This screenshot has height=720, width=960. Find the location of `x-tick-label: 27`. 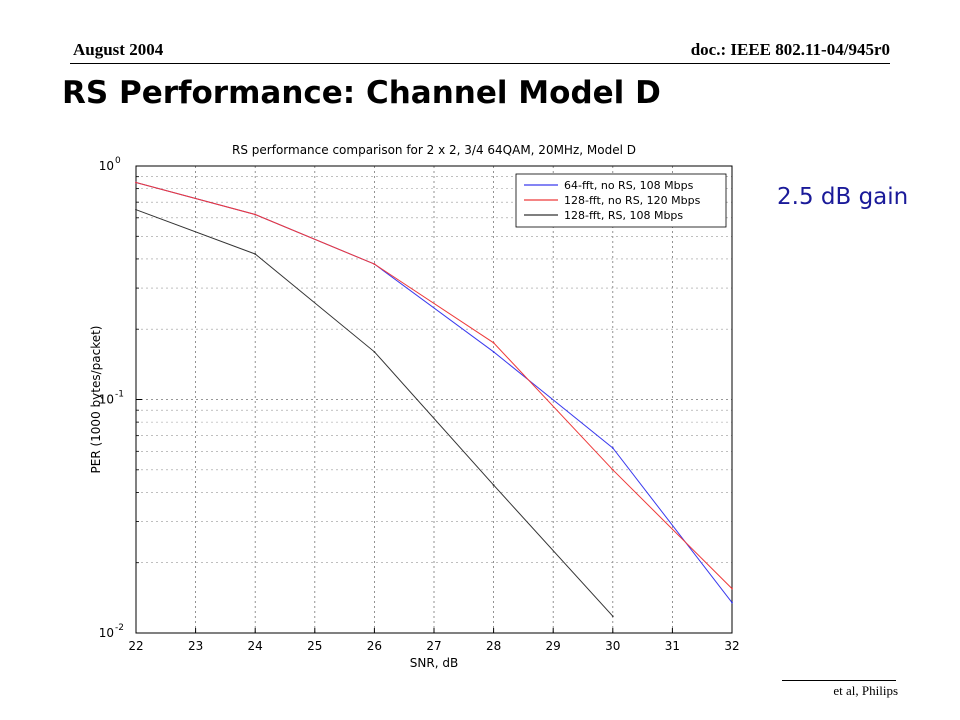

x-tick-label: 27 is located at coordinates (433, 646).